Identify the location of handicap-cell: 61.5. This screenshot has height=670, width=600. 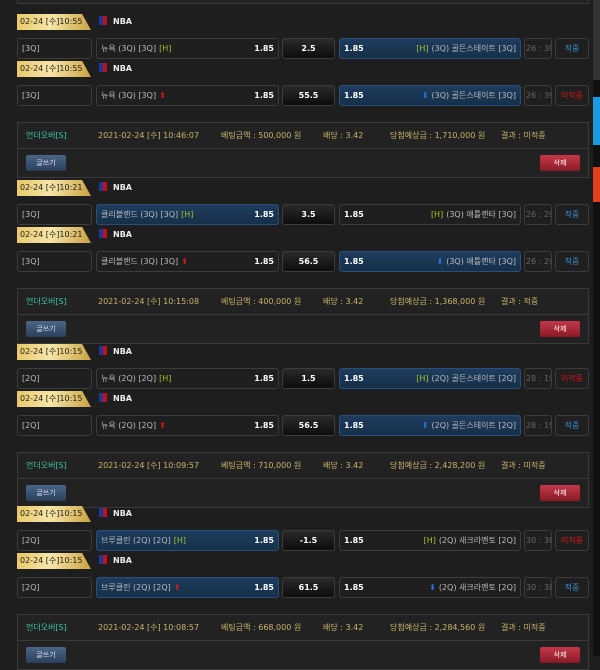
(308, 587).